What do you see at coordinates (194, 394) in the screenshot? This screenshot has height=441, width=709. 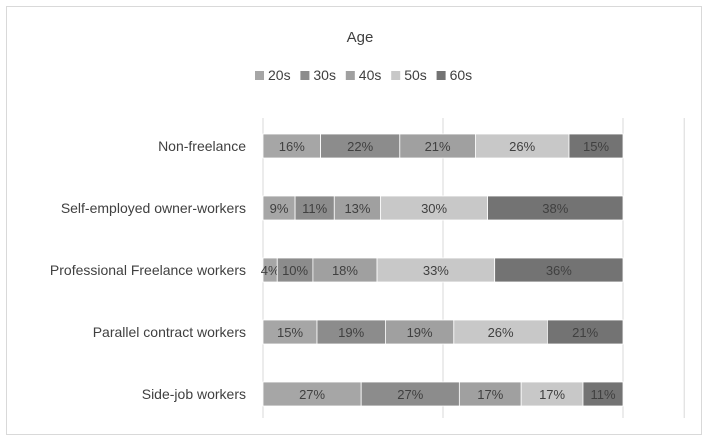 I see `category-label: Side-job workers` at bounding box center [194, 394].